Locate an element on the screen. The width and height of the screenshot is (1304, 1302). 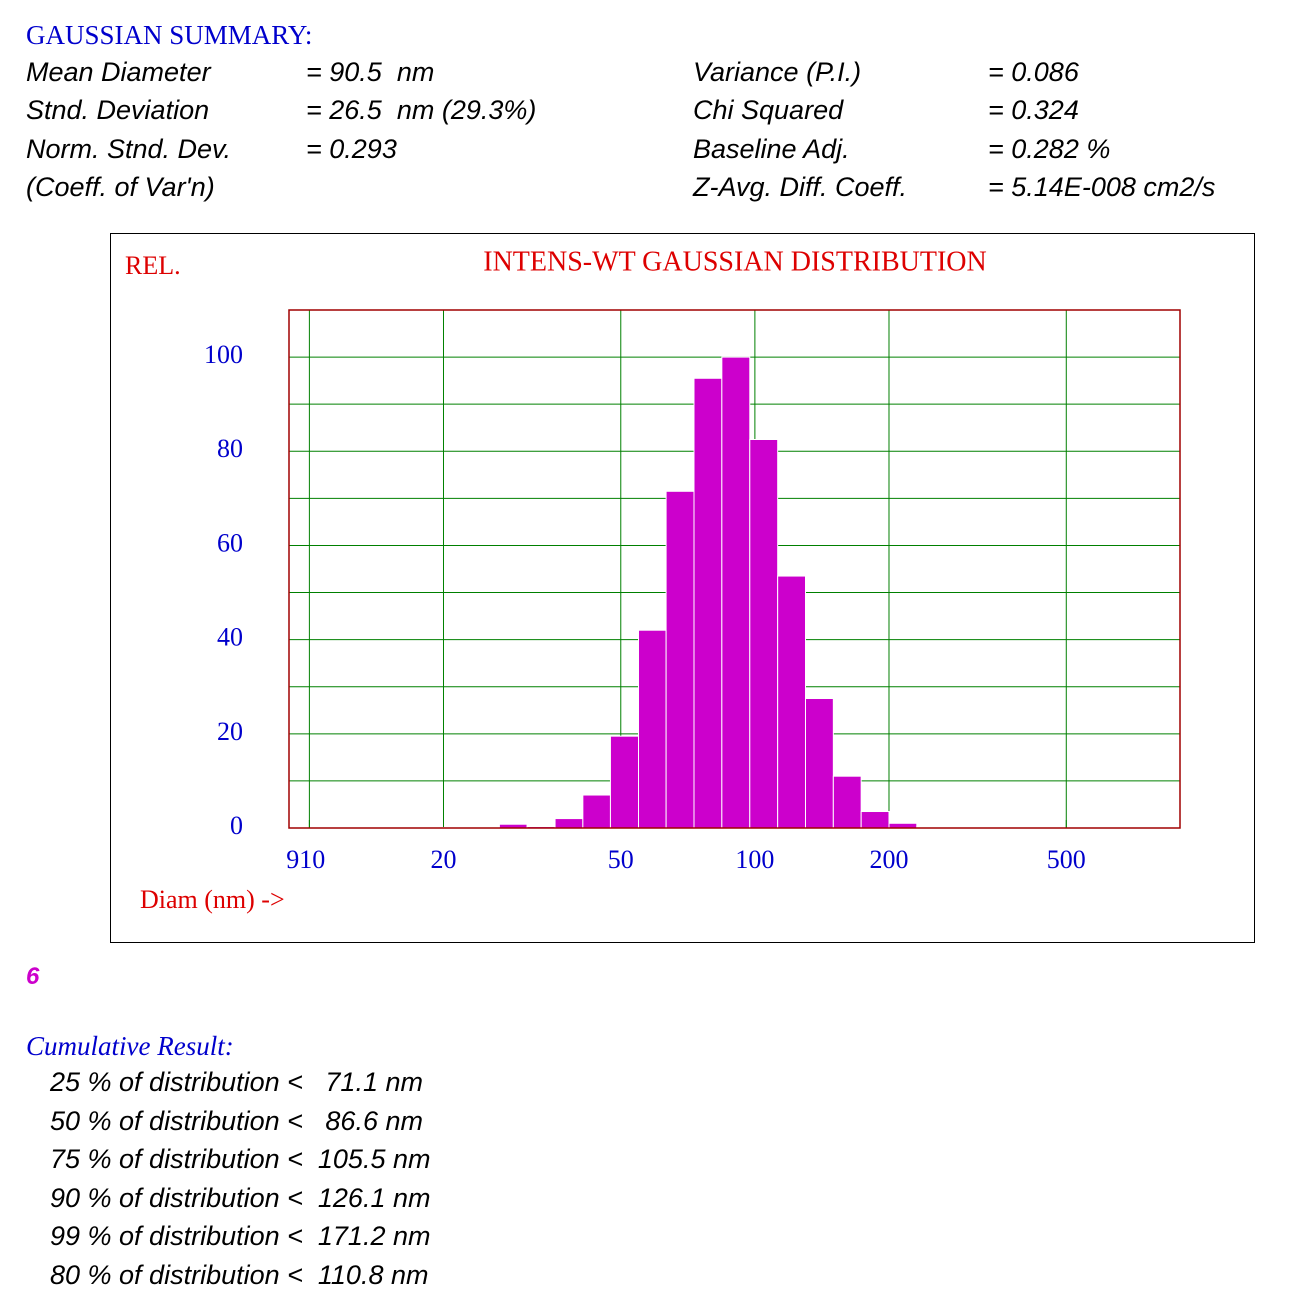
cumulative-row: 80 % of distribution < 110.8 nm is located at coordinates (239, 1275).